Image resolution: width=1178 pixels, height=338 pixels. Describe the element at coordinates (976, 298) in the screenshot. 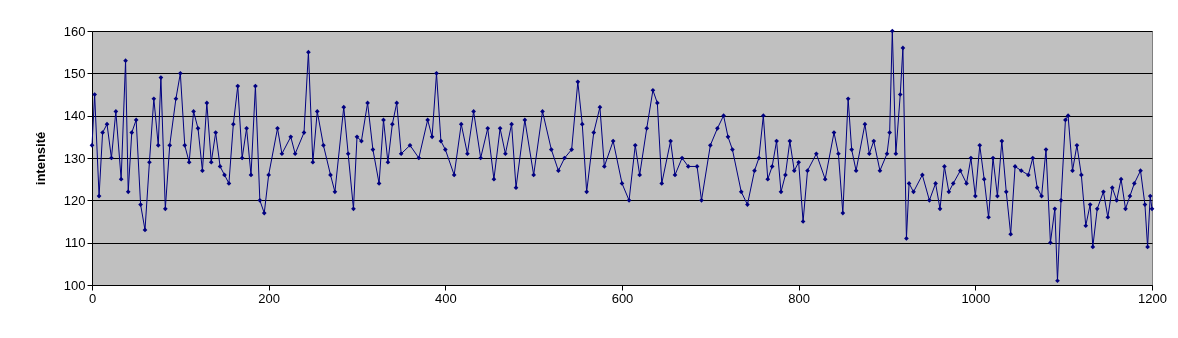

I see `x-tick-label: 1000` at that location.